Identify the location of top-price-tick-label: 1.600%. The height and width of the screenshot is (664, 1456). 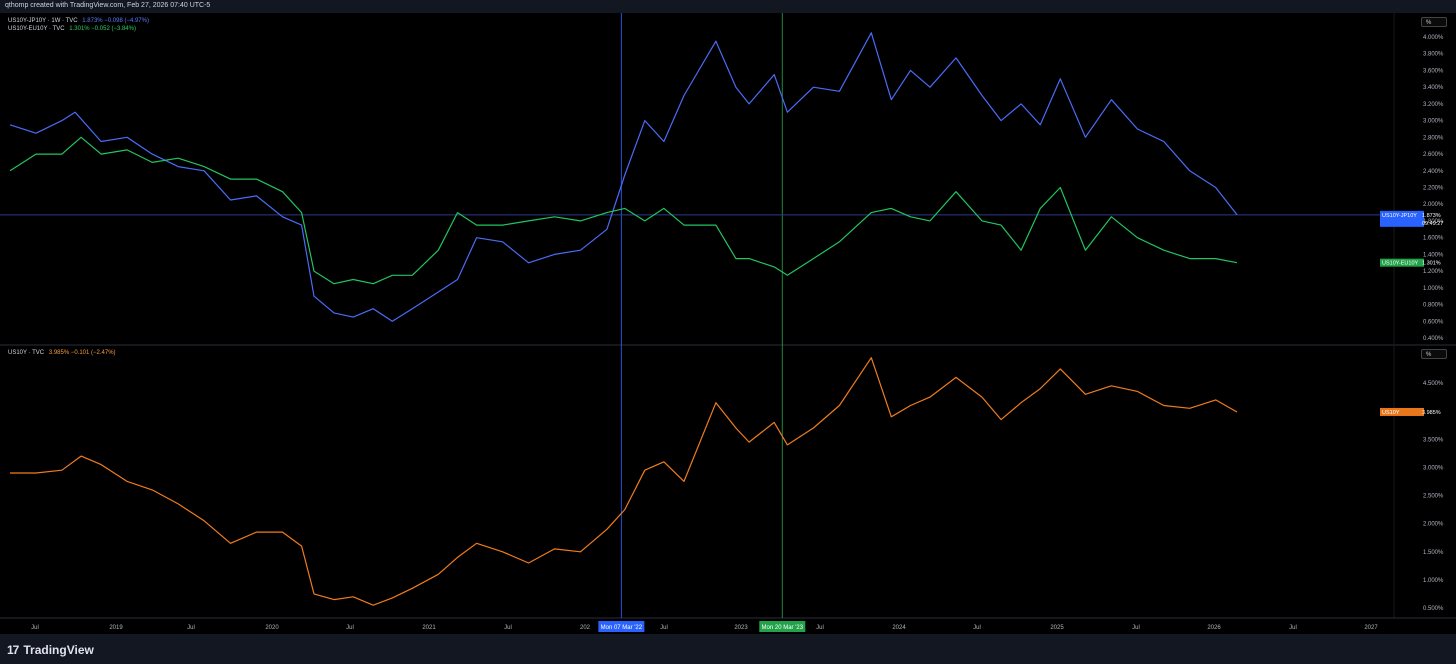
(1433, 239).